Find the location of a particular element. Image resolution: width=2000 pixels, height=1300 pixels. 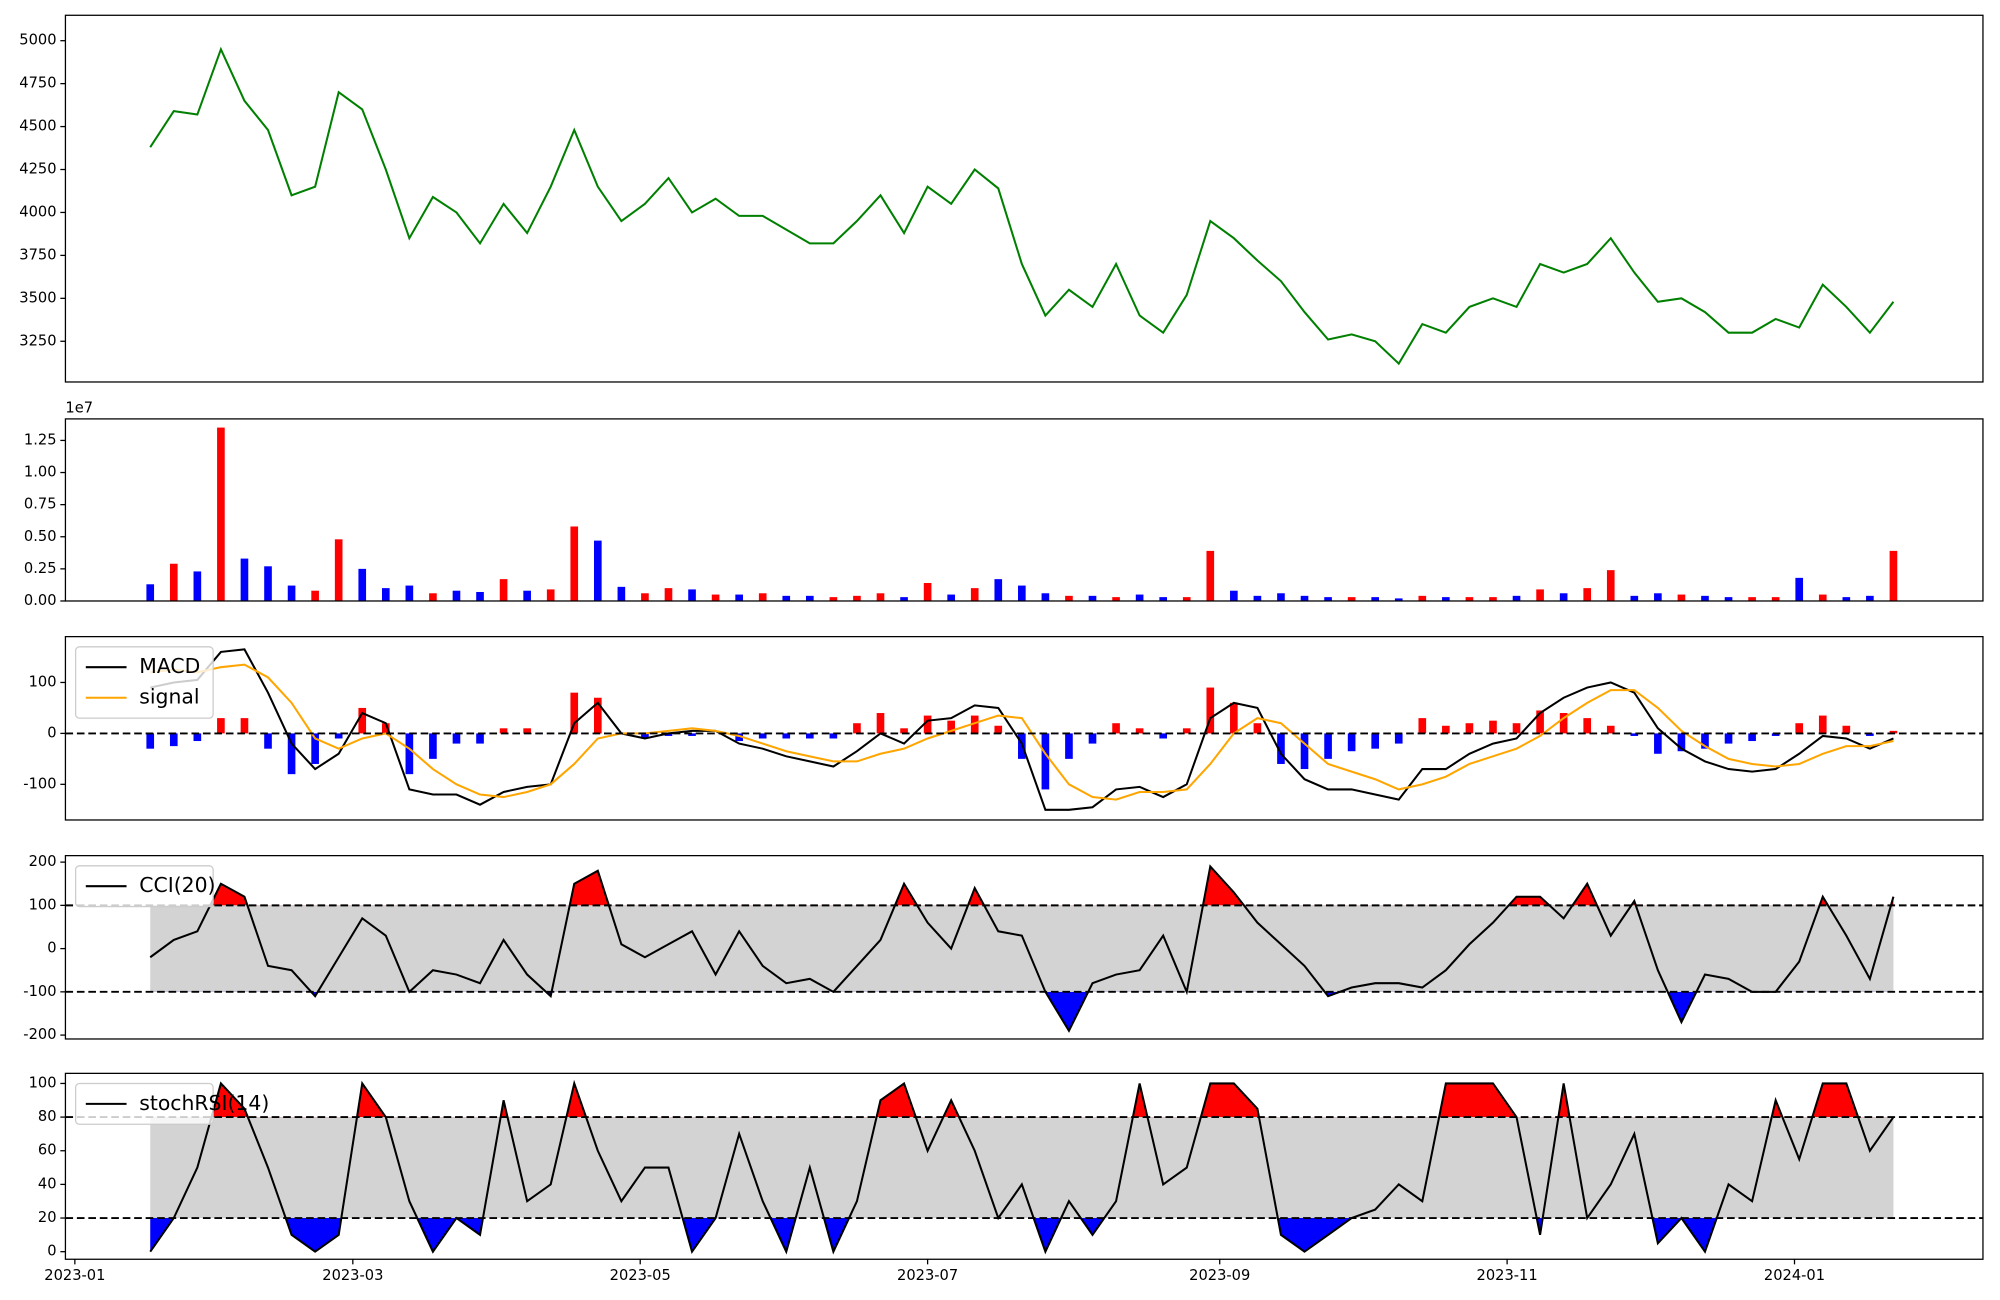

y-tick-label: 80 is located at coordinates (47, 1116).